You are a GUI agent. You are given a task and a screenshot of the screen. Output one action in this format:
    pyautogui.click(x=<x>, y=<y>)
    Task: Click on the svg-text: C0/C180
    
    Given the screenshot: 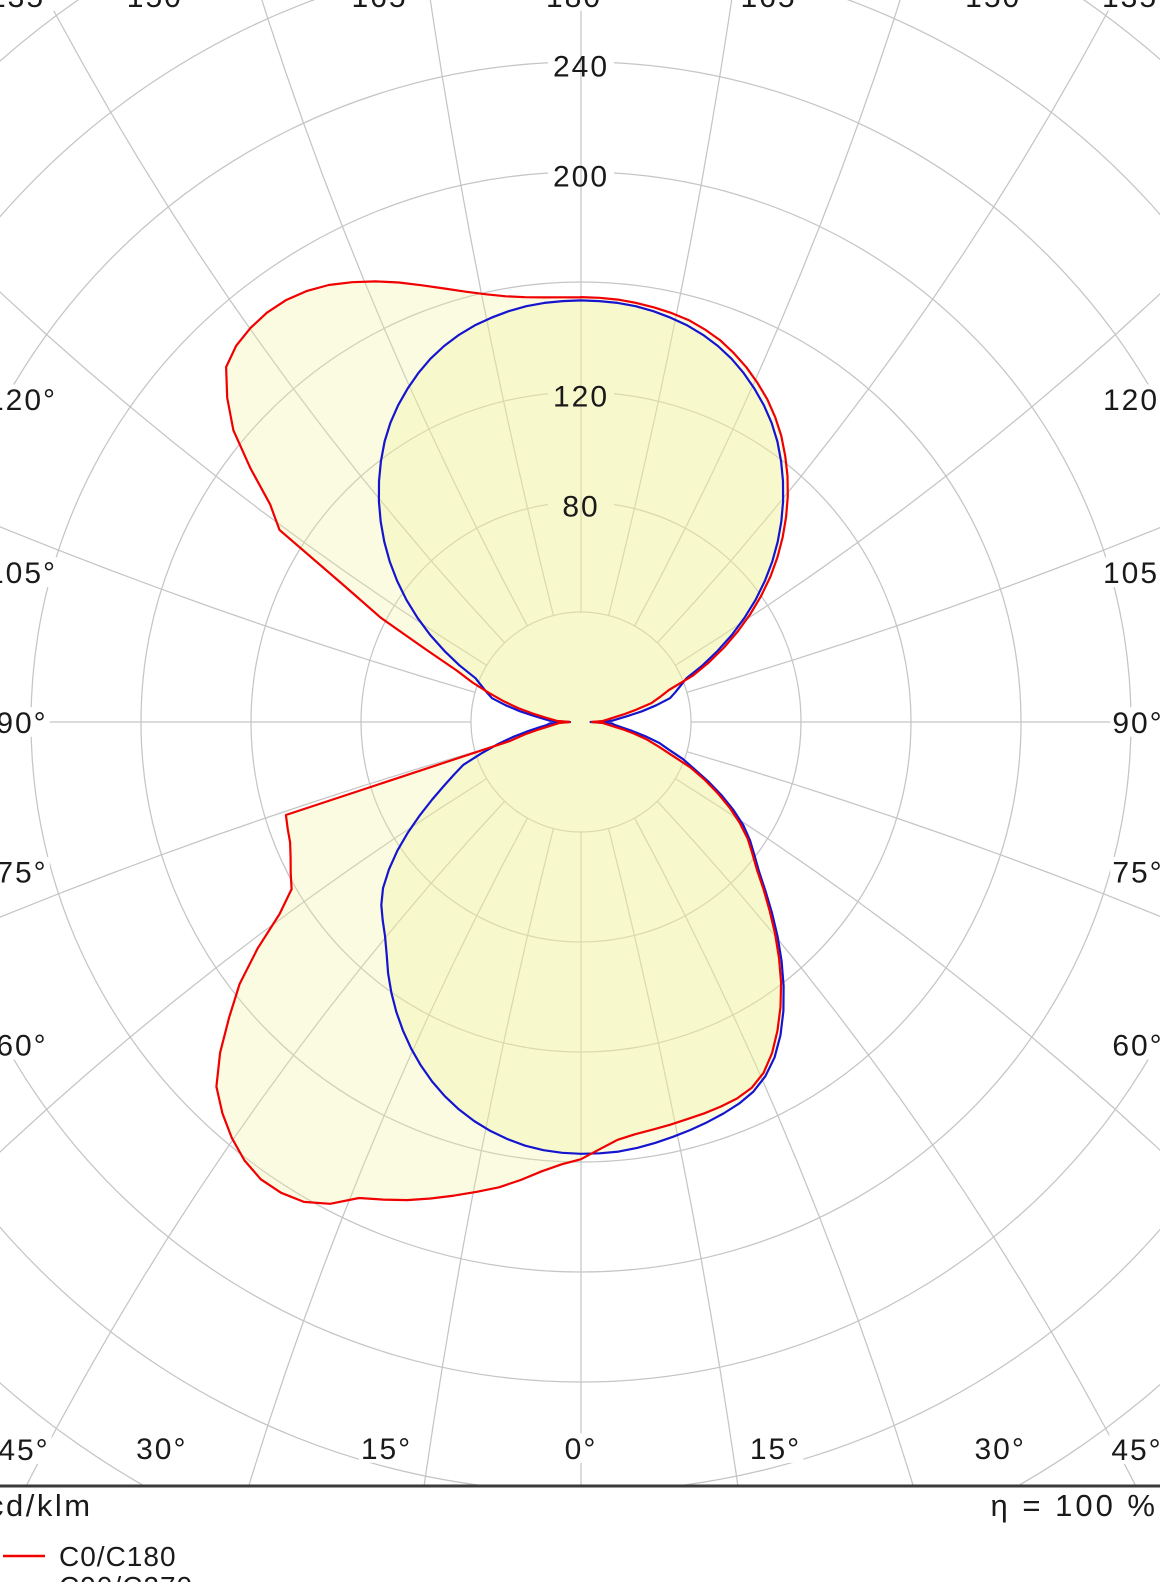 What is the action you would take?
    pyautogui.click(x=118, y=1556)
    